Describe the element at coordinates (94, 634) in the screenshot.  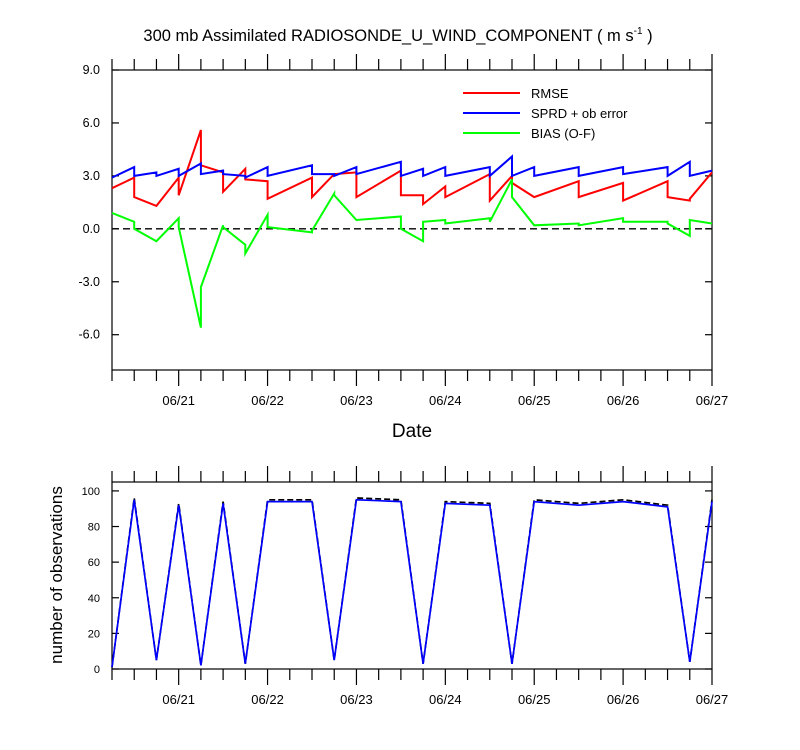
I see `y-tick-label: 20` at that location.